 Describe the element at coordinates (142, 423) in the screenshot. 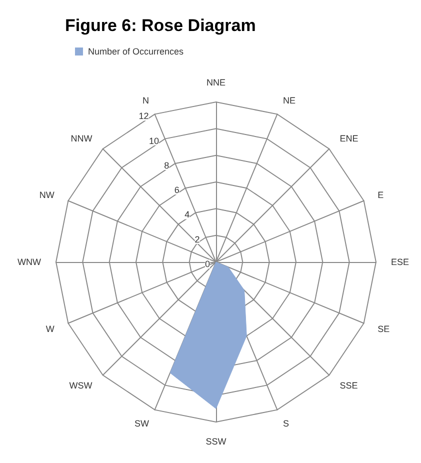

I see `spoke-label: SW` at that location.